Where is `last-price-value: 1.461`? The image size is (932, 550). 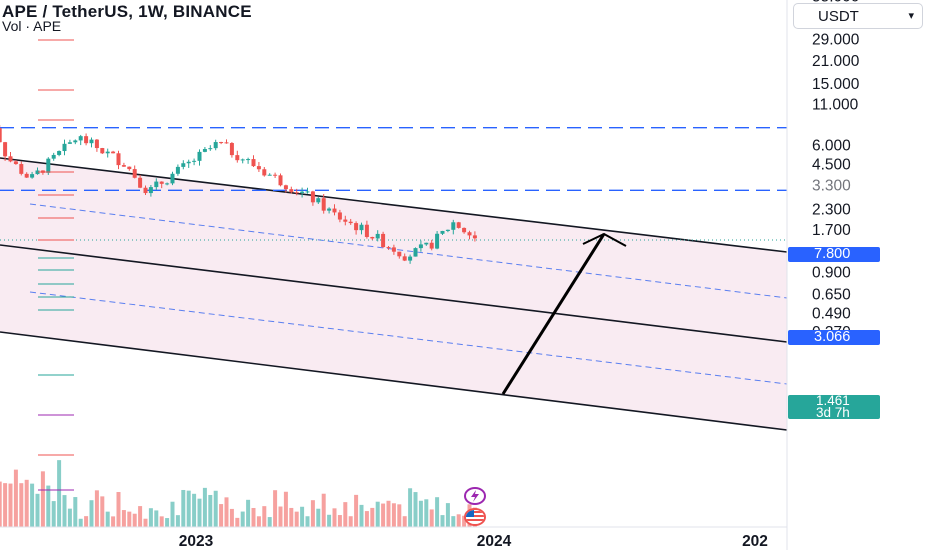 last-price-value: 1.461 is located at coordinates (833, 400).